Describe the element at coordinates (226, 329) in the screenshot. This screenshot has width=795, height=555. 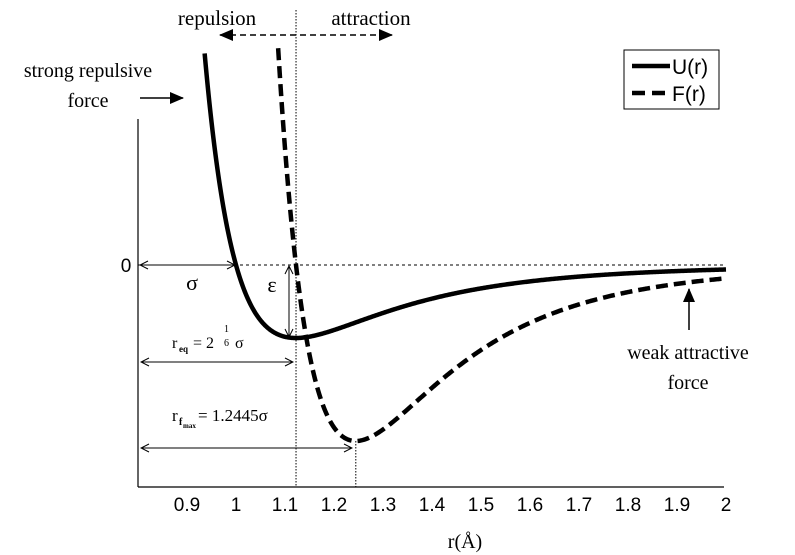
I see `svg-text: 1` at that location.